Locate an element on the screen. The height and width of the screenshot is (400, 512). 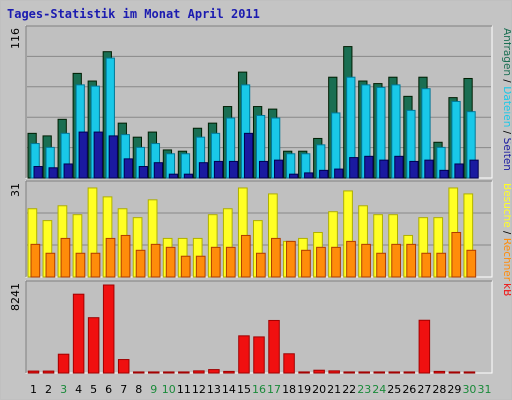
legend-3: kB is located at coordinates (506, 289).